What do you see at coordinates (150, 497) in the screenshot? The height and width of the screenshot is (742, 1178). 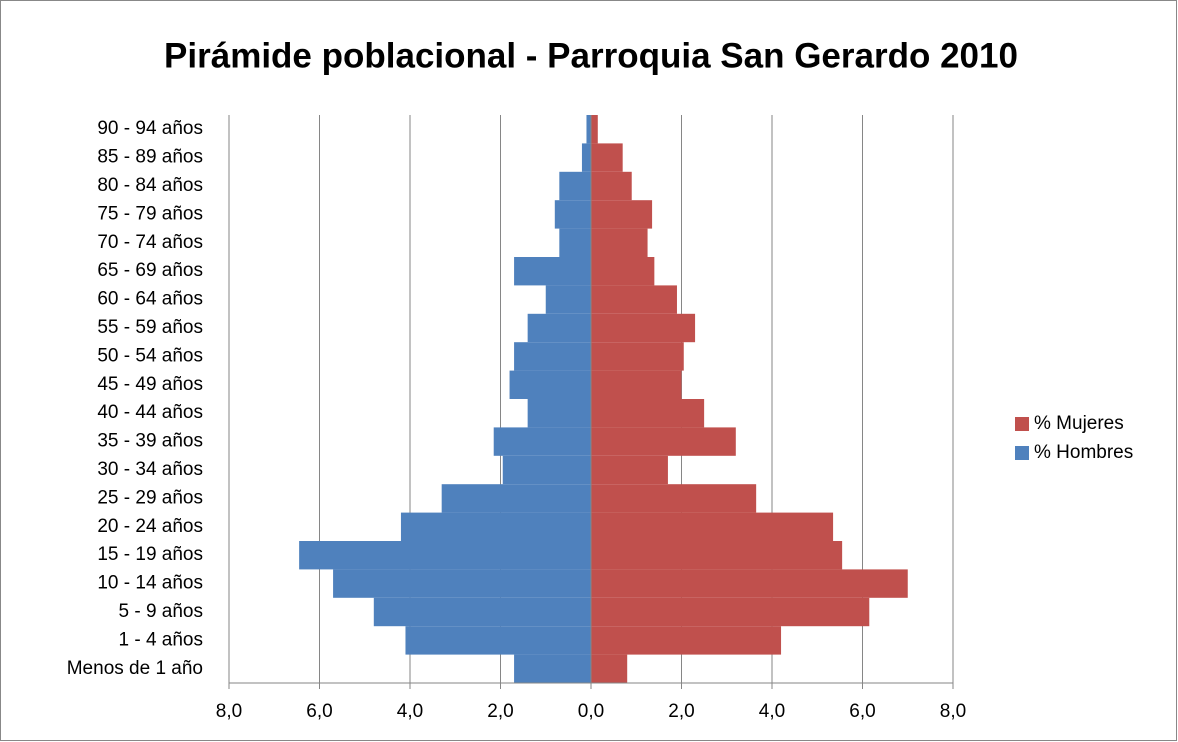 I see `y-tick-label: 25 - 29 años` at bounding box center [150, 497].